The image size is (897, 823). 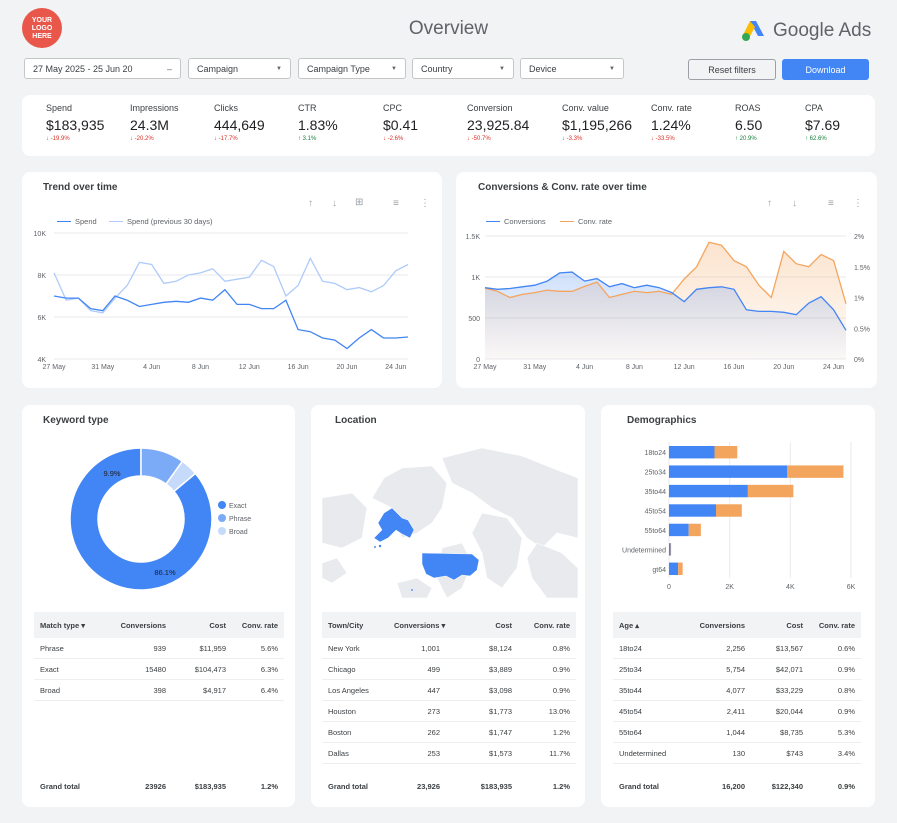 What do you see at coordinates (448, 125) in the screenshot?
I see `kpi-panel` at bounding box center [448, 125].